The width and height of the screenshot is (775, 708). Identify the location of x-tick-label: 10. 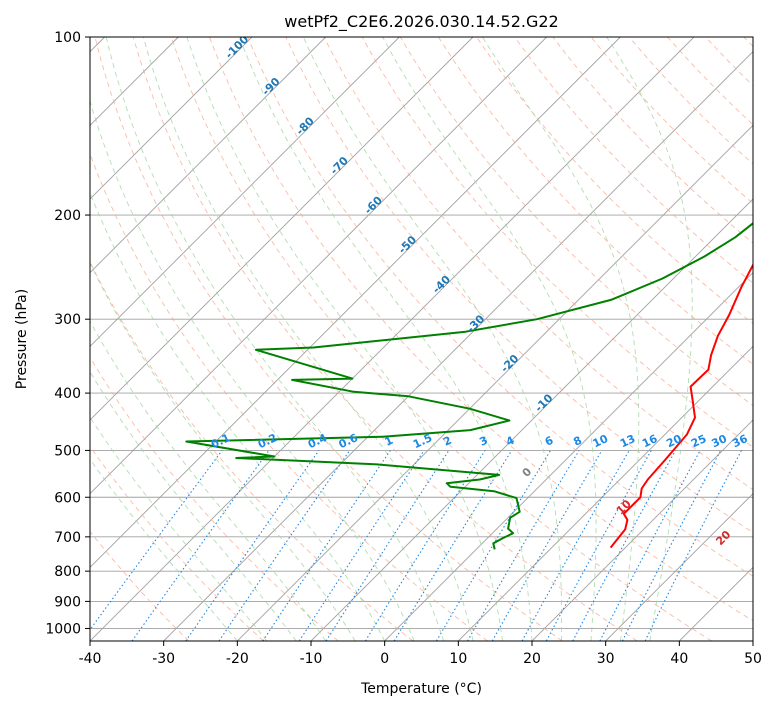
(458, 659).